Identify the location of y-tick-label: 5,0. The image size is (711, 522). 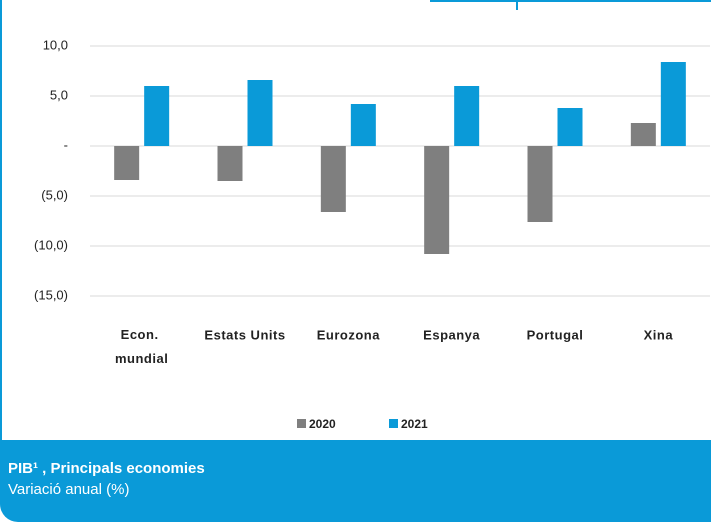
(59, 94).